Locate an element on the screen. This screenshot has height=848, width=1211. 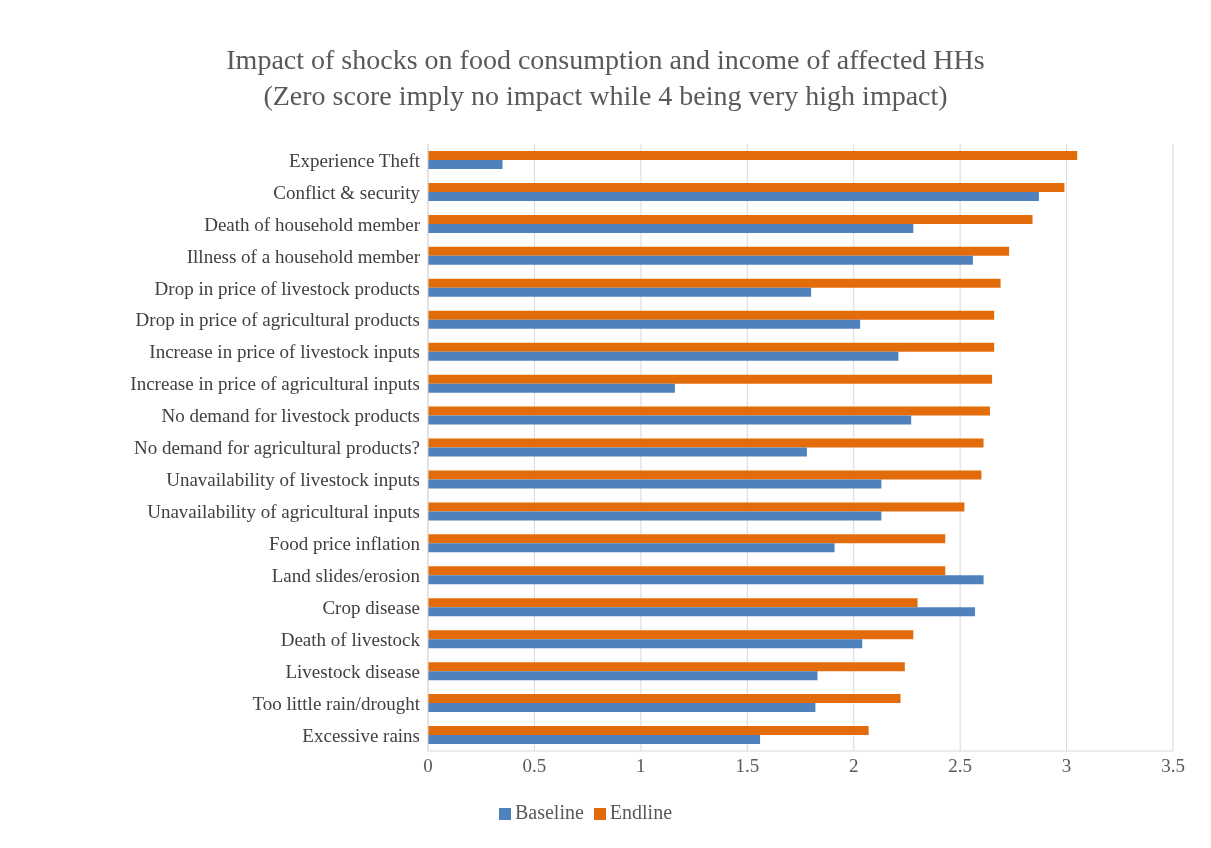
y-tick-label: Experience Theft is located at coordinates (355, 160).